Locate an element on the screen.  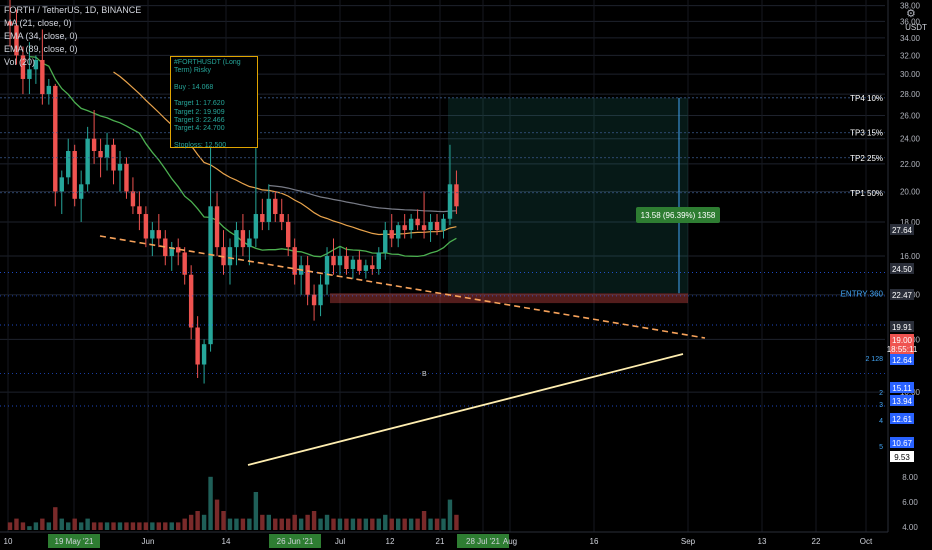
x-tick-label: 26 Jun '21 is located at coordinates (295, 541).